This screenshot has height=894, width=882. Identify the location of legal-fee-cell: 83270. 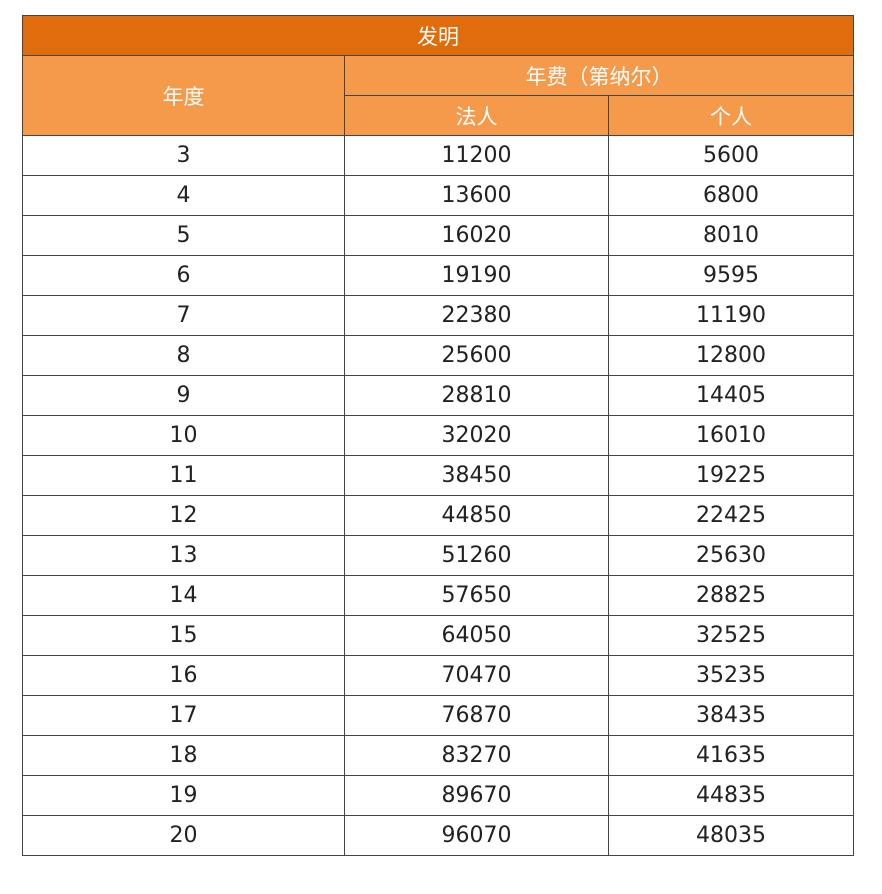
(476, 755).